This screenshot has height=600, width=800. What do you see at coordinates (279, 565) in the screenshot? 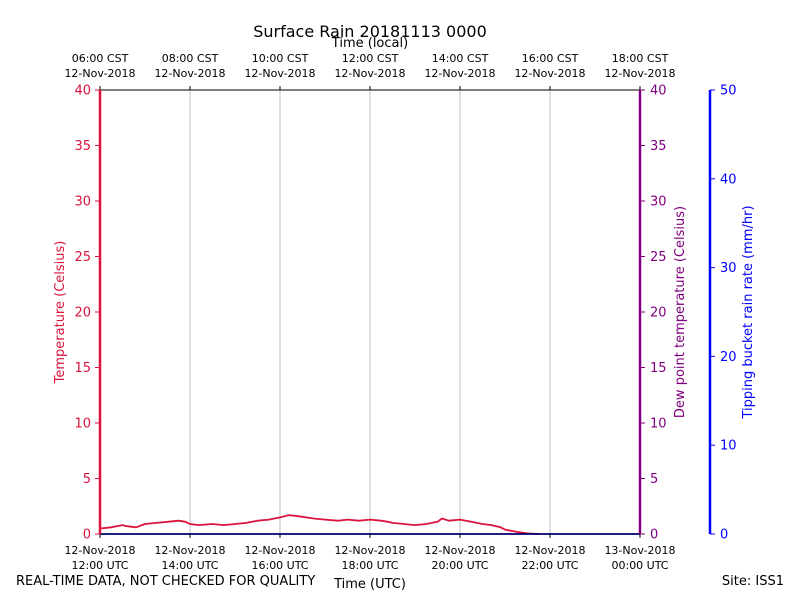
I see `bottom-tick-time: 16:00 UTC` at bounding box center [279, 565].